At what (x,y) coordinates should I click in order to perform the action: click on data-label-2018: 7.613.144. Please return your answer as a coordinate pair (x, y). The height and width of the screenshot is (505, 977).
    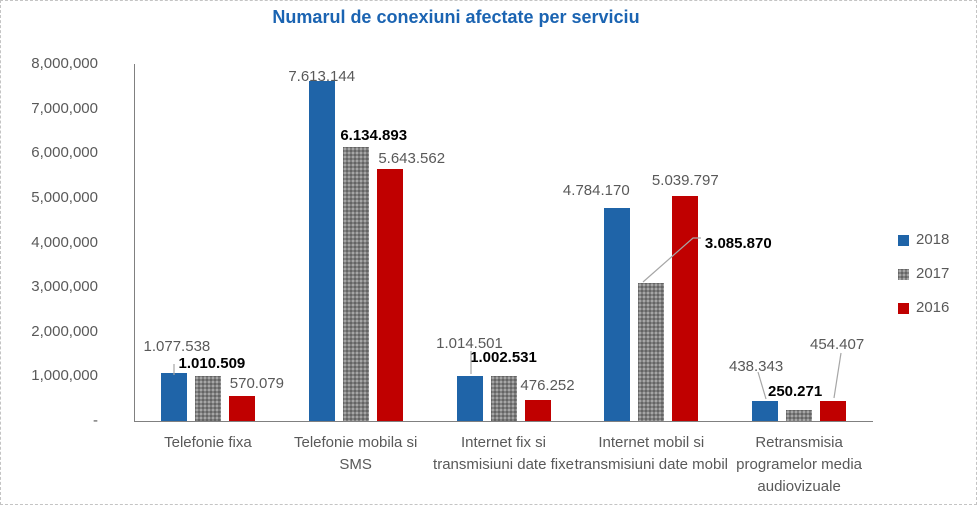
    Looking at the image, I should click on (322, 77).